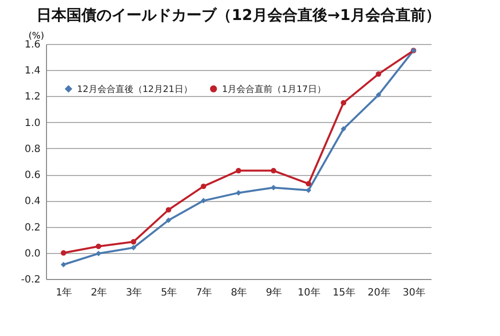 Image resolution: width=500 pixels, height=336 pixels. What do you see at coordinates (32, 176) in the screenshot?
I see `y-tick-label: 0.6` at bounding box center [32, 176].